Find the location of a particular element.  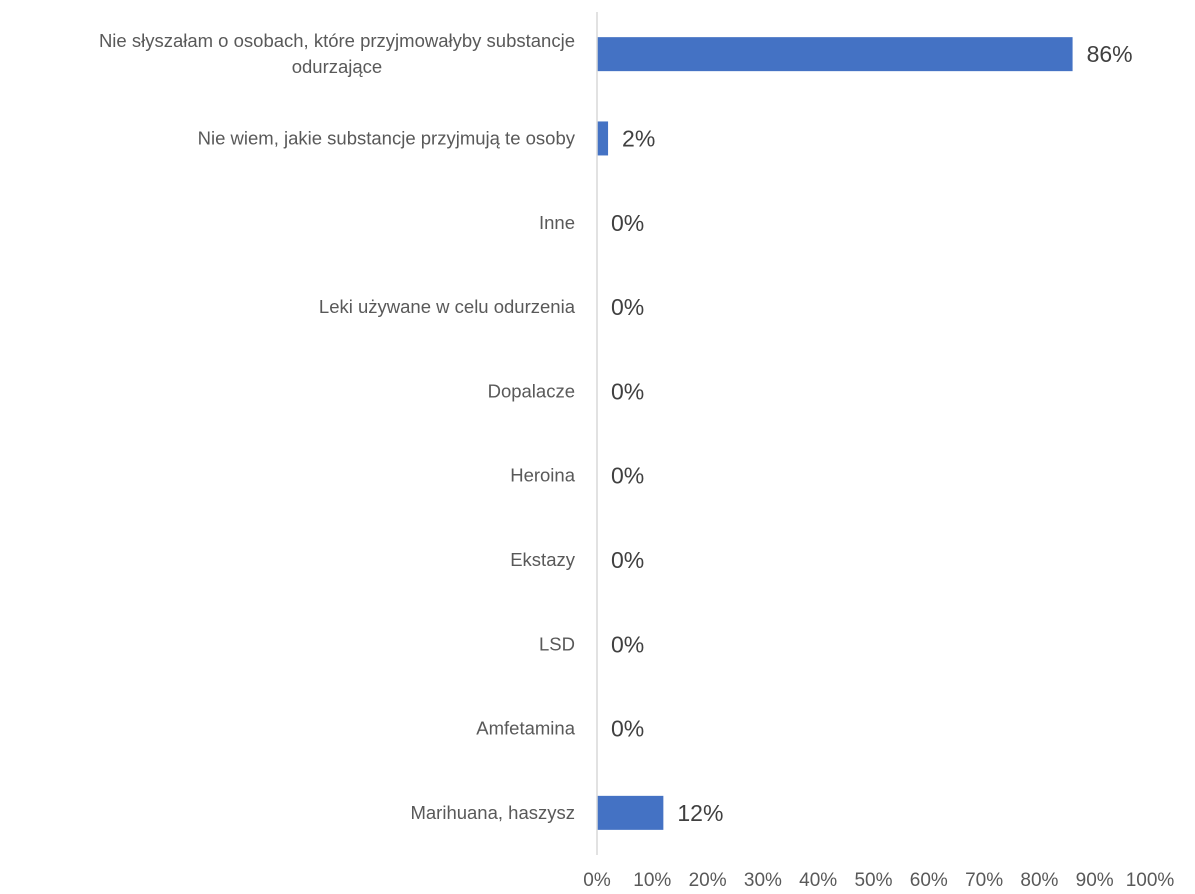

x-tick-label: 70% is located at coordinates (984, 880).